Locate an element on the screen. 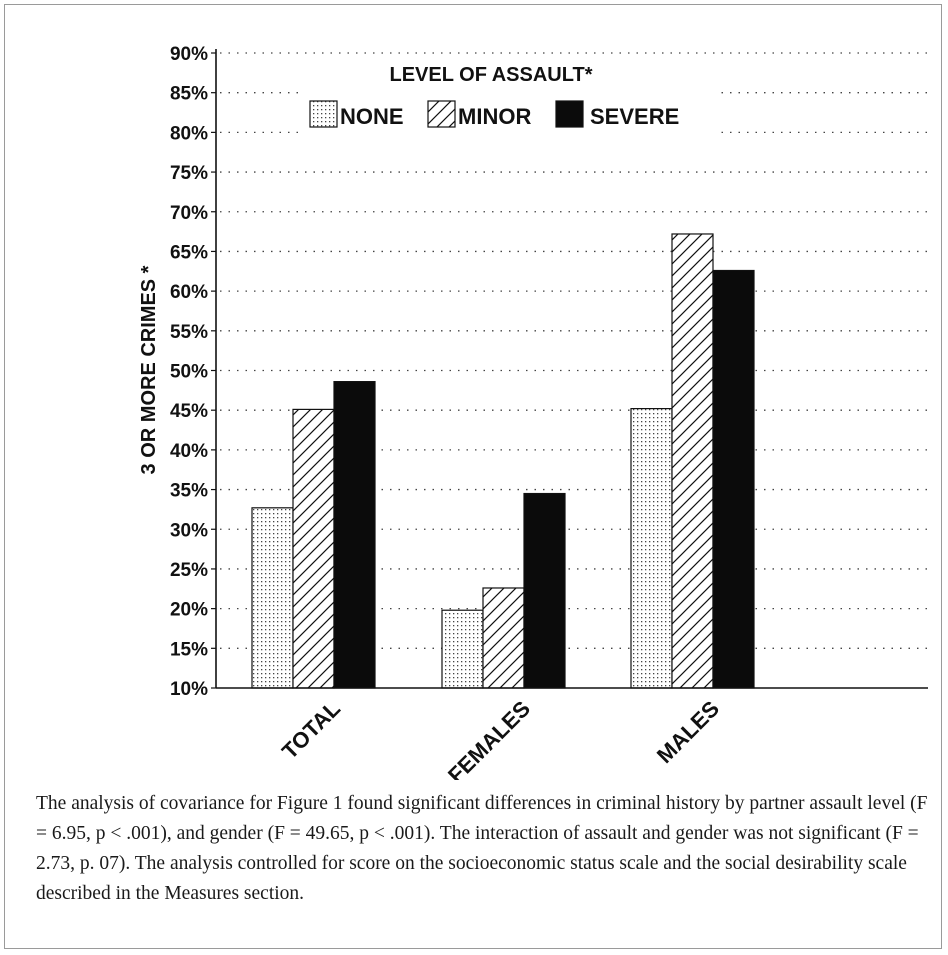 The image size is (948, 955). y-tick-label: 70% is located at coordinates (189, 213).